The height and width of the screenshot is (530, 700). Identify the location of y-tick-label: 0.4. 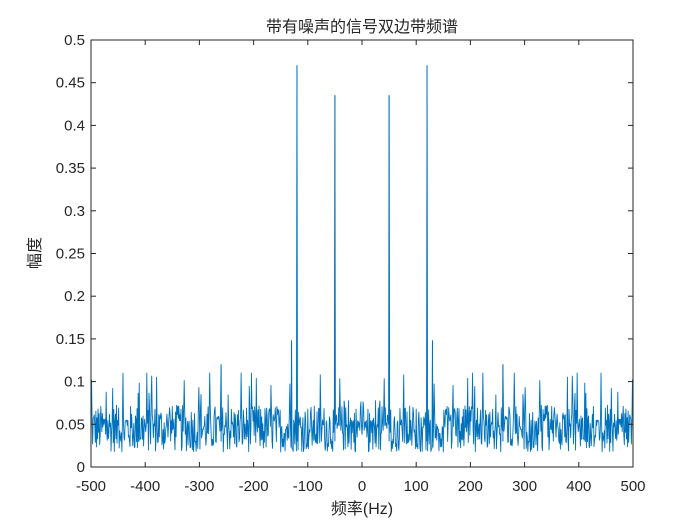
(74, 125).